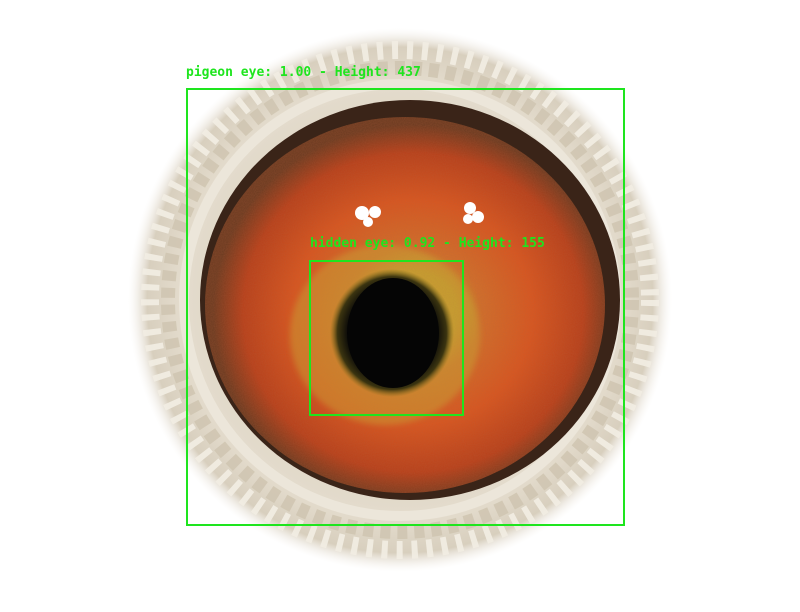 The width and height of the screenshot is (800, 612). I want to click on hidden-eye-bounding-box, so click(386, 338).